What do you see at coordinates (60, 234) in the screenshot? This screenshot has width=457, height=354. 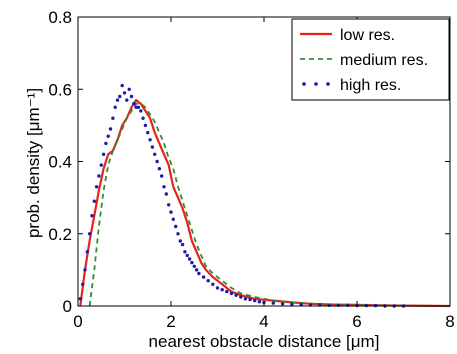 I see `y-tick-label: 0.2` at bounding box center [60, 234].